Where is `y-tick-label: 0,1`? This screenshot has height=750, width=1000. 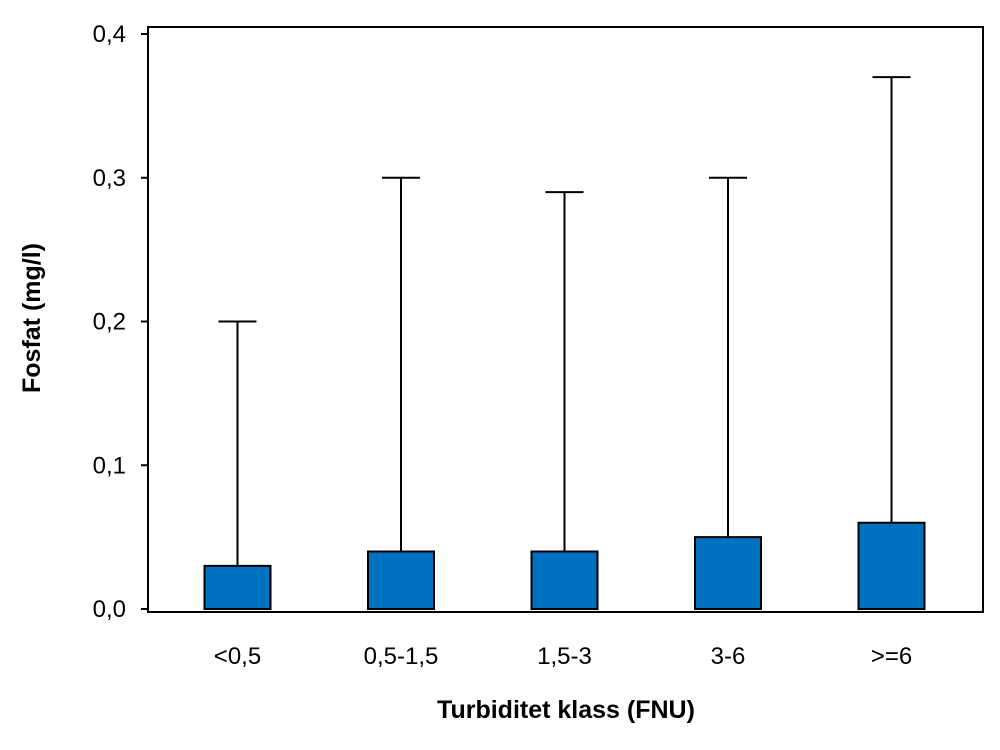
y-tick-label: 0,1 is located at coordinates (109, 465).